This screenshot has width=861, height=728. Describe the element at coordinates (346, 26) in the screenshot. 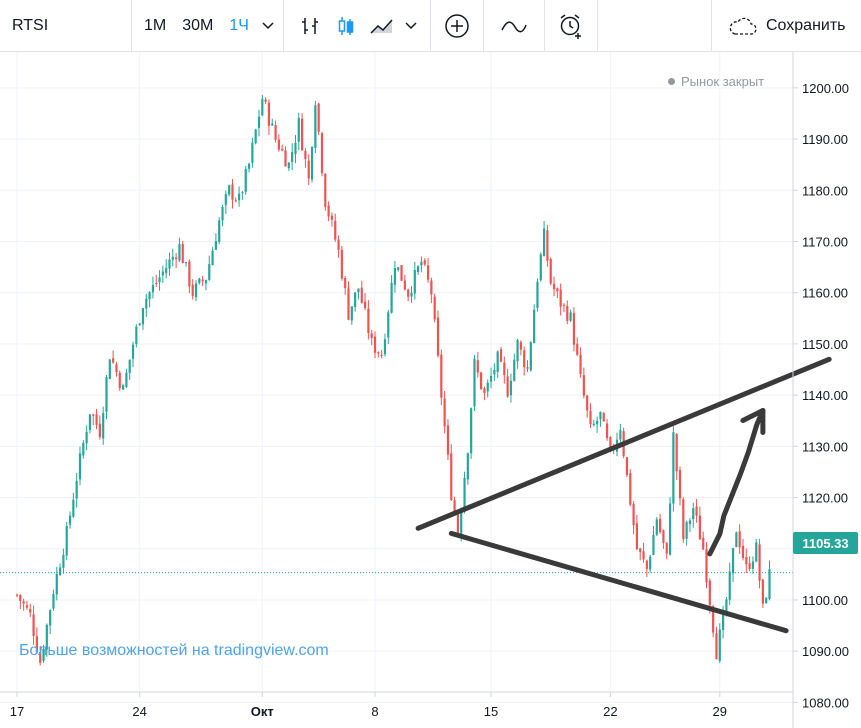

I see `candles-icon` at that location.